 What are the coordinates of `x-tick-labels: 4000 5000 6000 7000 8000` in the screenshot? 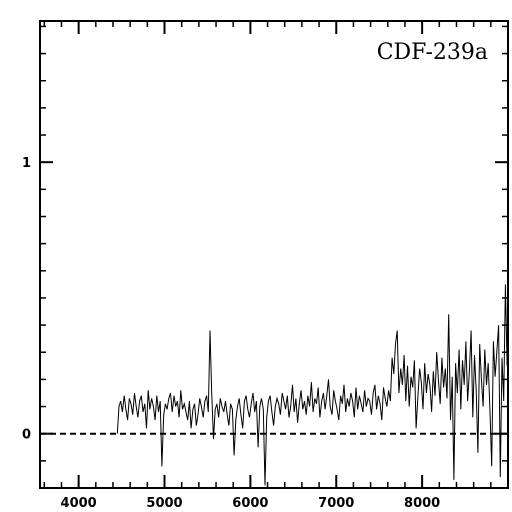 It's located at (251, 503).